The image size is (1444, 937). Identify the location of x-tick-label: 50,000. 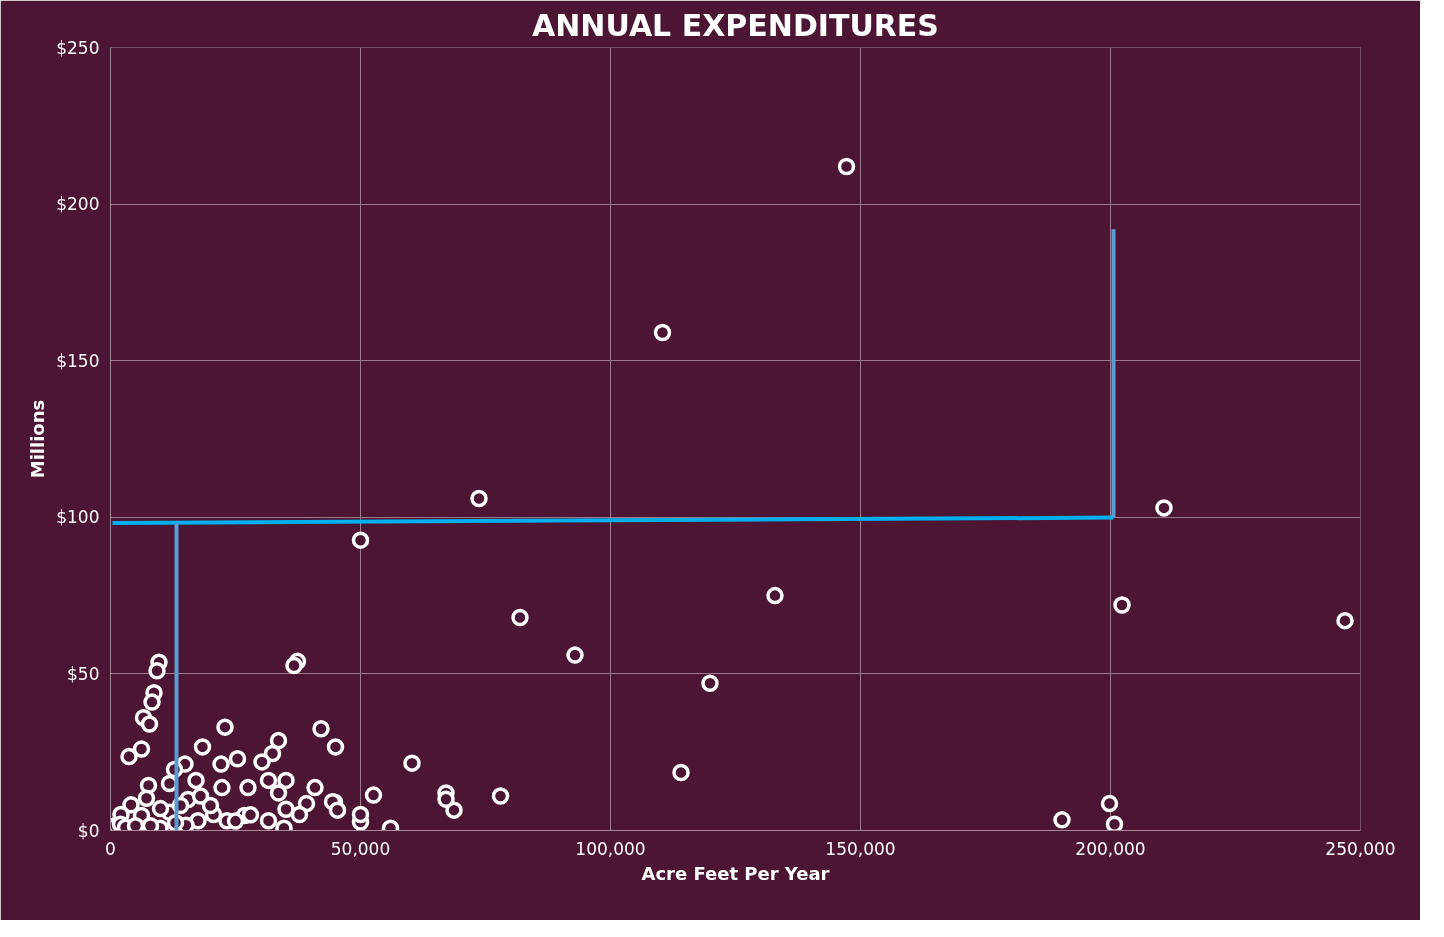
(360, 848).